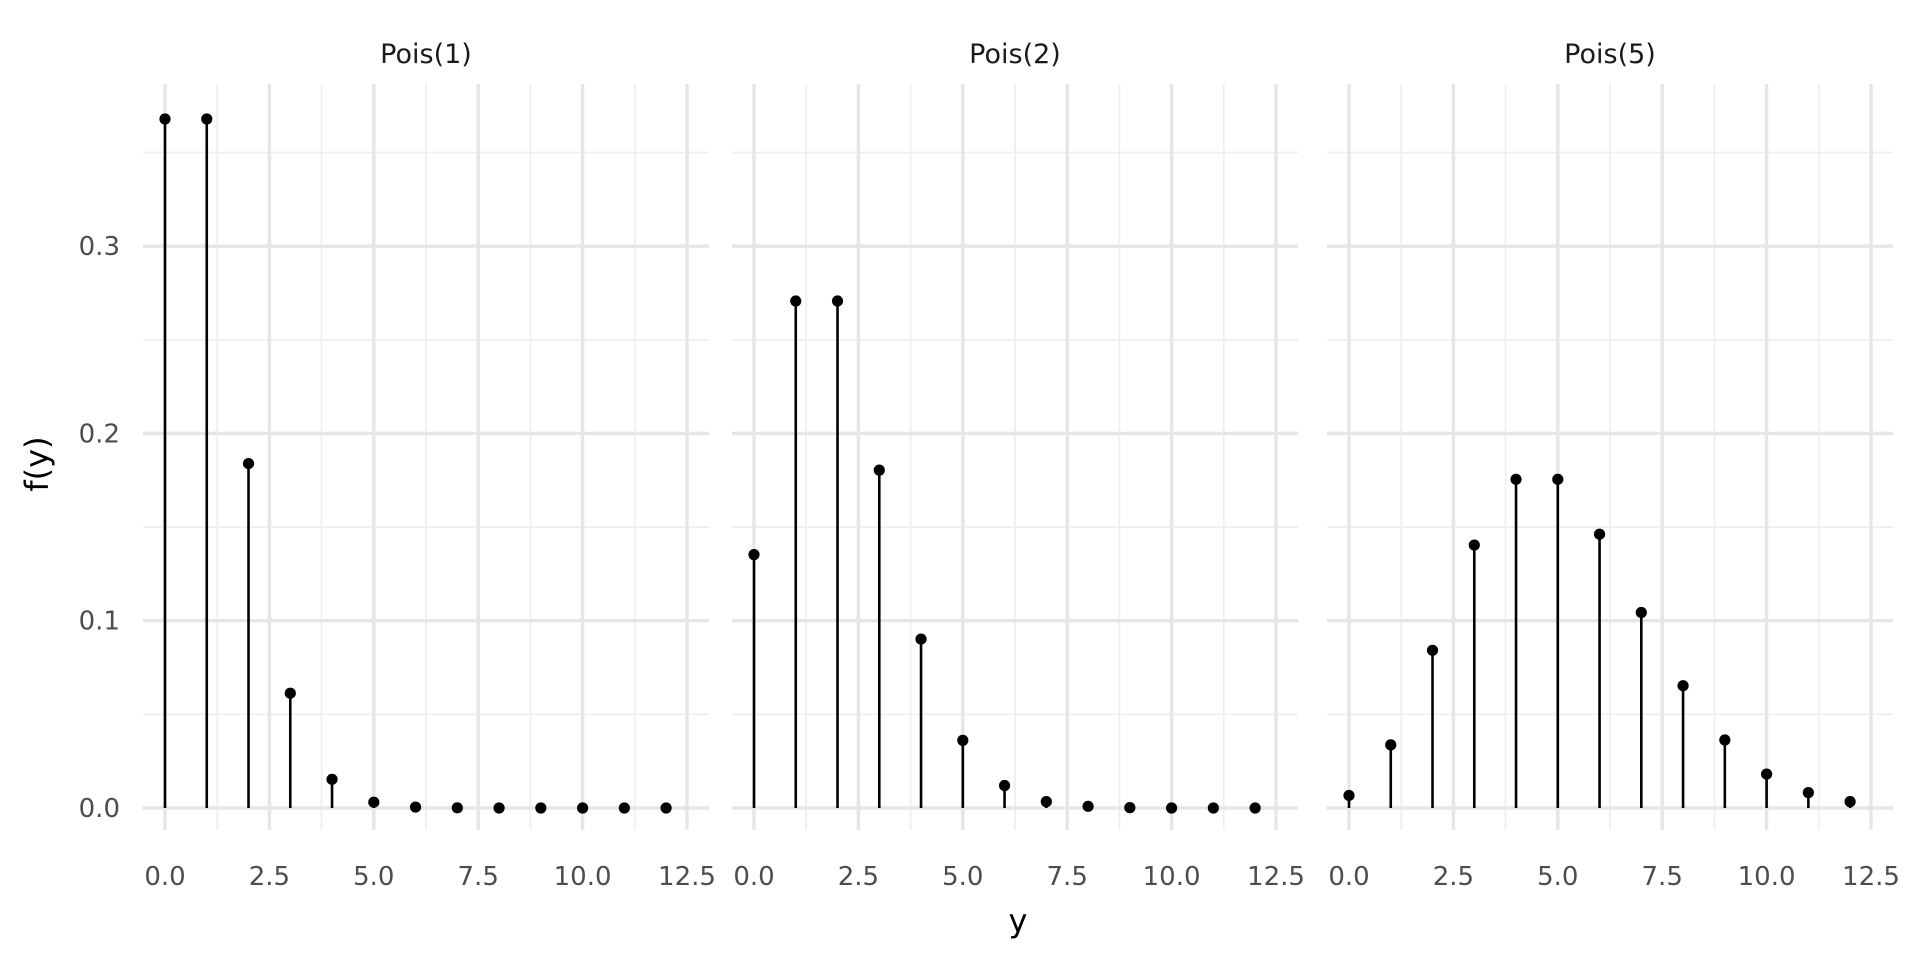 This screenshot has width=1920, height=960. What do you see at coordinates (99, 434) in the screenshot?
I see `y-tick-label: 0.2` at bounding box center [99, 434].